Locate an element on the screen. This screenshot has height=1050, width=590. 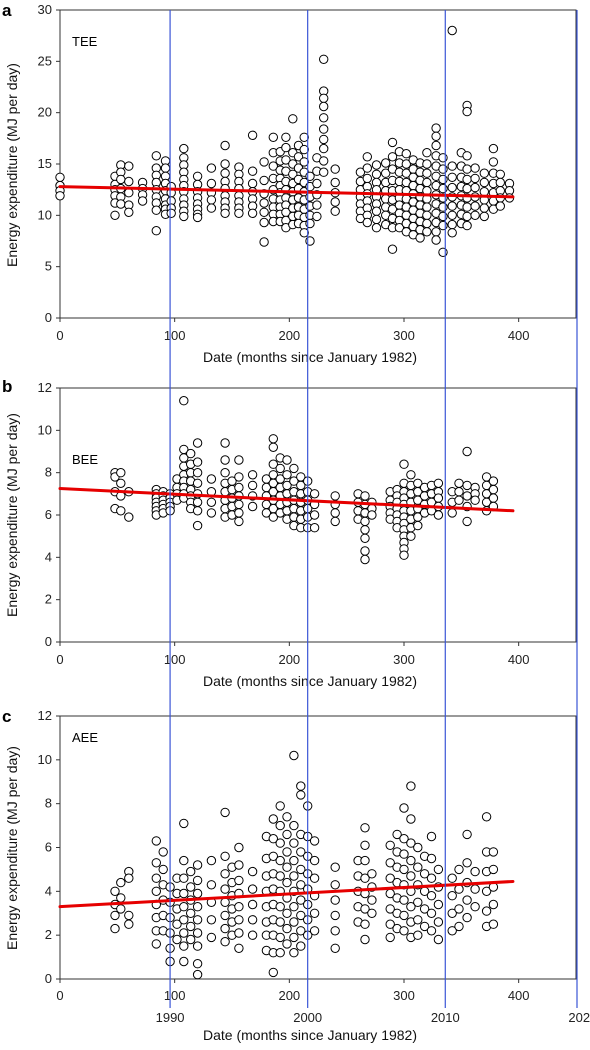
y-tick-label: 4 is located at coordinates (48, 556).